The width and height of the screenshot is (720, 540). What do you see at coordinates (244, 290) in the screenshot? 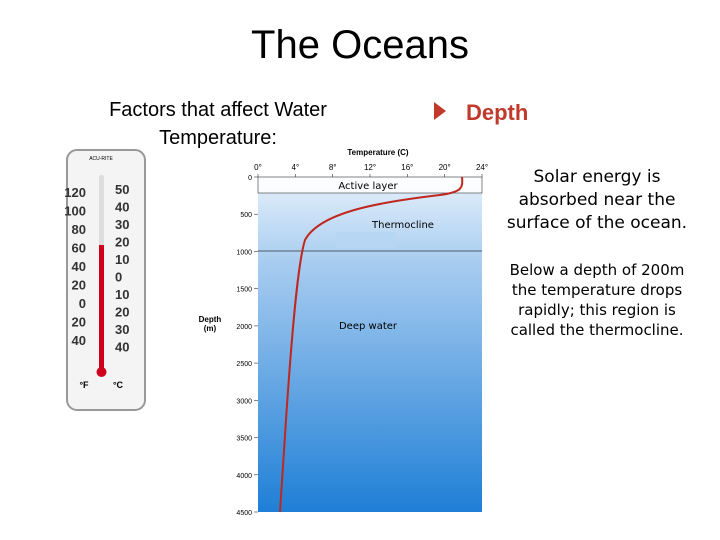
I see `y-tick-label: 1500` at bounding box center [244, 290].